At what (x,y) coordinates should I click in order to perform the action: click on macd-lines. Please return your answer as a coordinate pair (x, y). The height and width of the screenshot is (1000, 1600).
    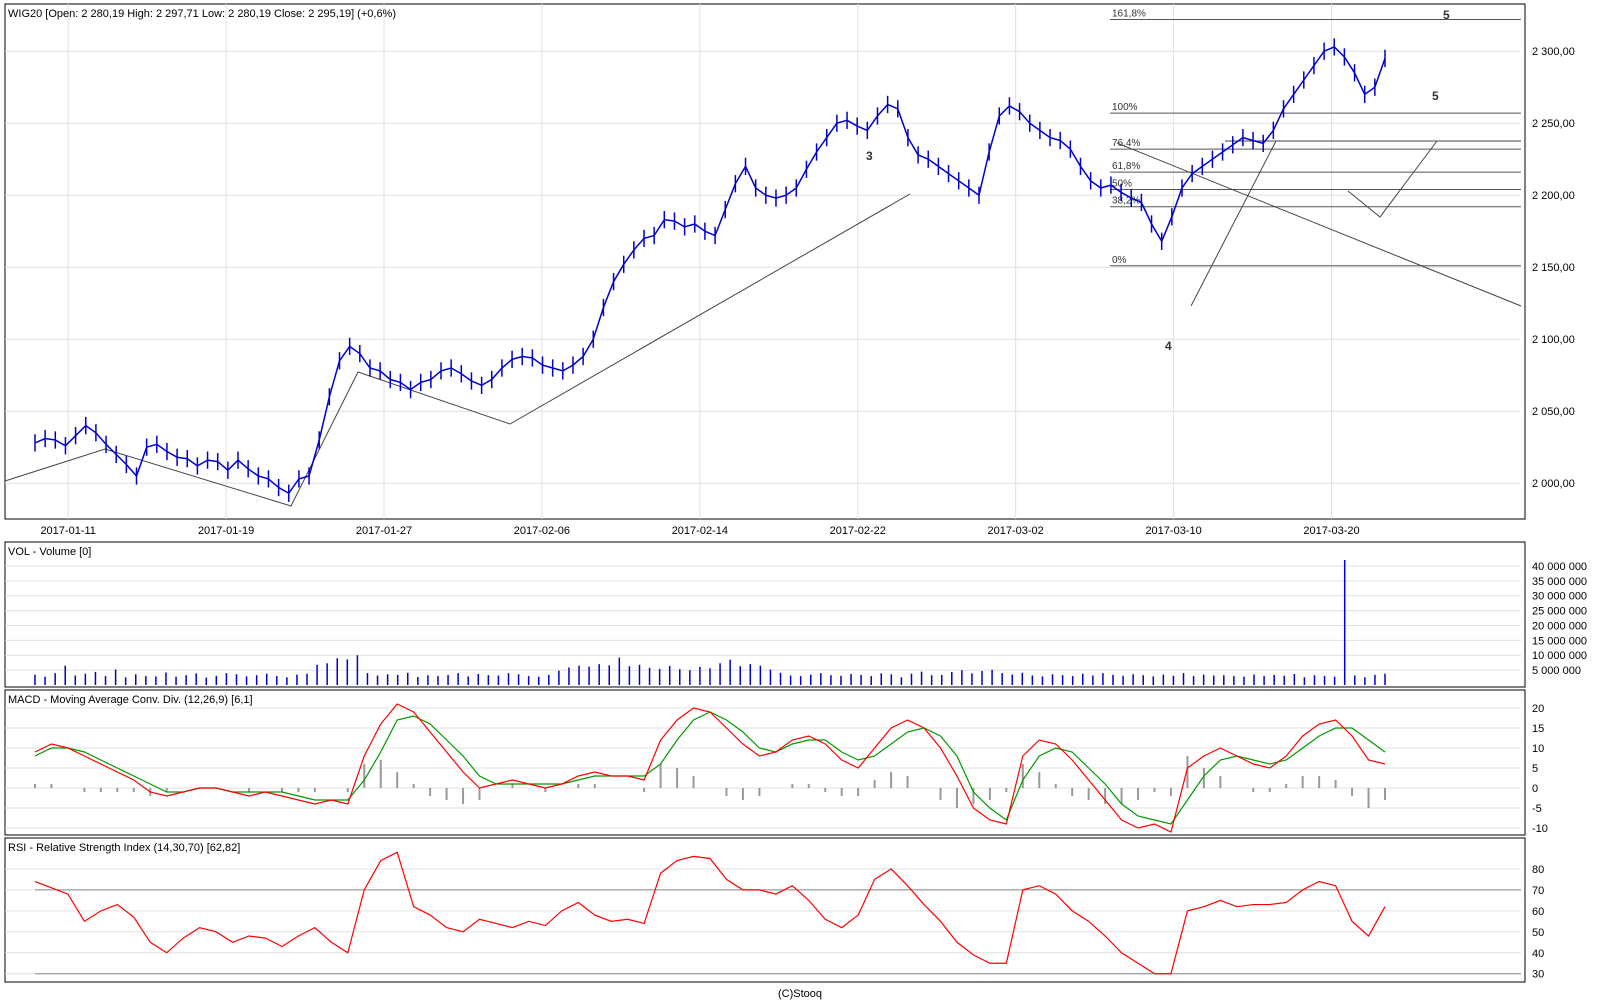
    Looking at the image, I should click on (710, 768).